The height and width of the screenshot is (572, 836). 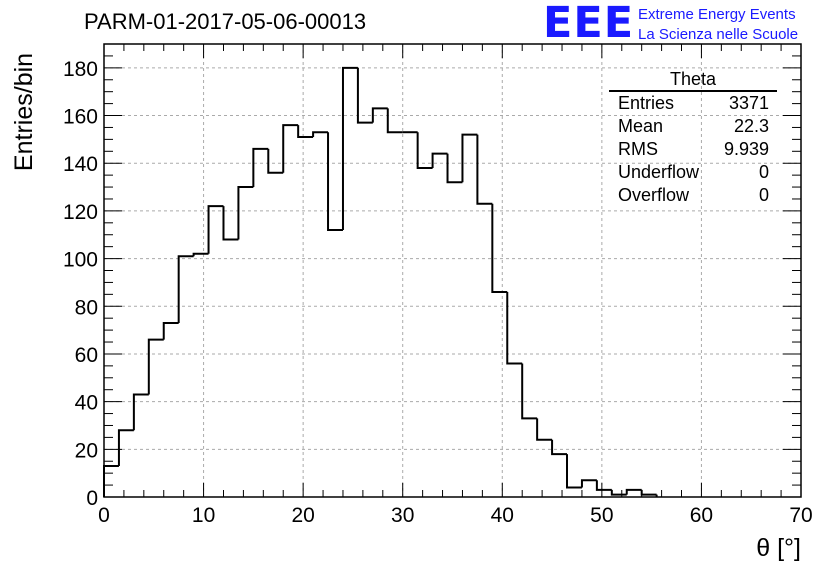 What do you see at coordinates (641, 126) in the screenshot?
I see `stats-label: Mean` at bounding box center [641, 126].